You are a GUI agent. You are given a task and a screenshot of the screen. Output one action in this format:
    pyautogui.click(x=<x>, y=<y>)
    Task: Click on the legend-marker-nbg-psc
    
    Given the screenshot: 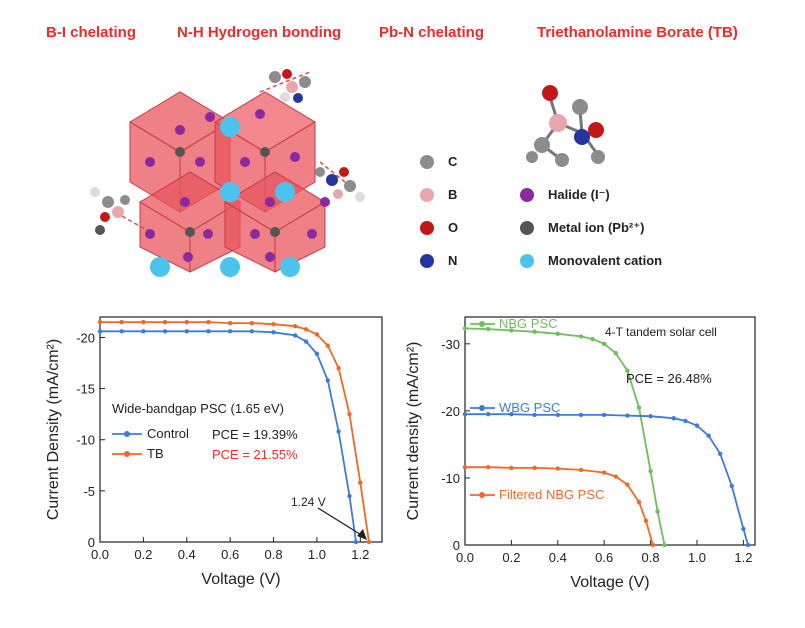 What is the action you would take?
    pyautogui.click(x=482, y=324)
    